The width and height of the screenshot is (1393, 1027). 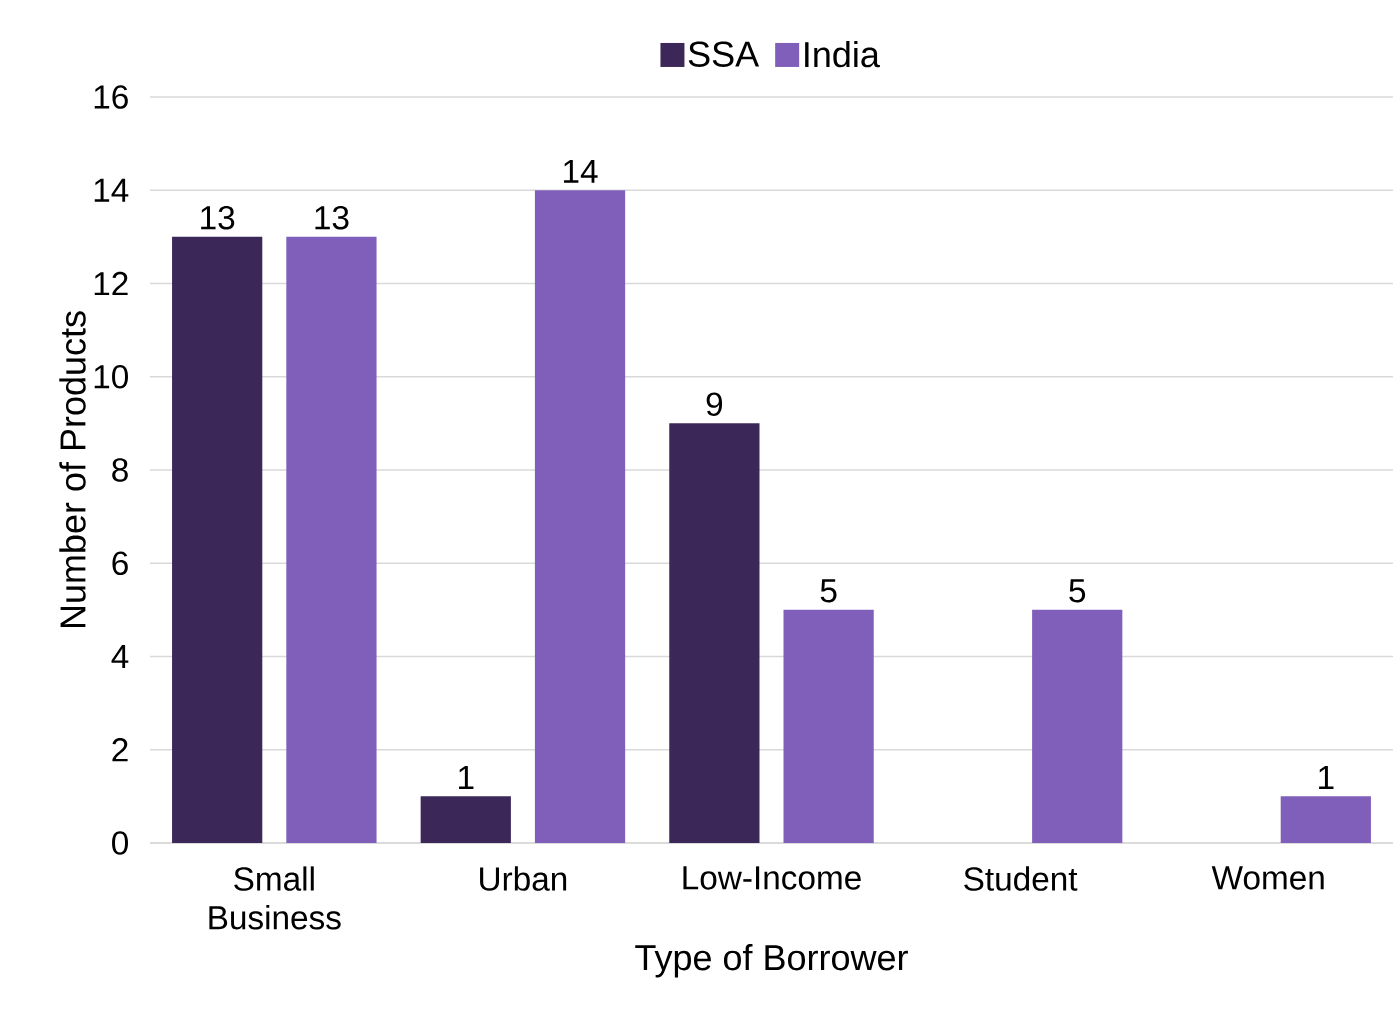 What do you see at coordinates (120, 563) in the screenshot?
I see `y-tick-label: 6` at bounding box center [120, 563].